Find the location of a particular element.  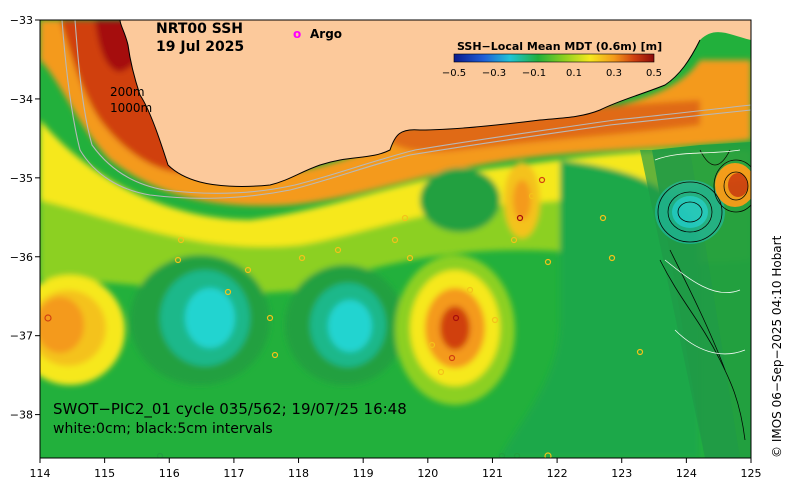

lon-tick-label: 118 is located at coordinates (298, 473).